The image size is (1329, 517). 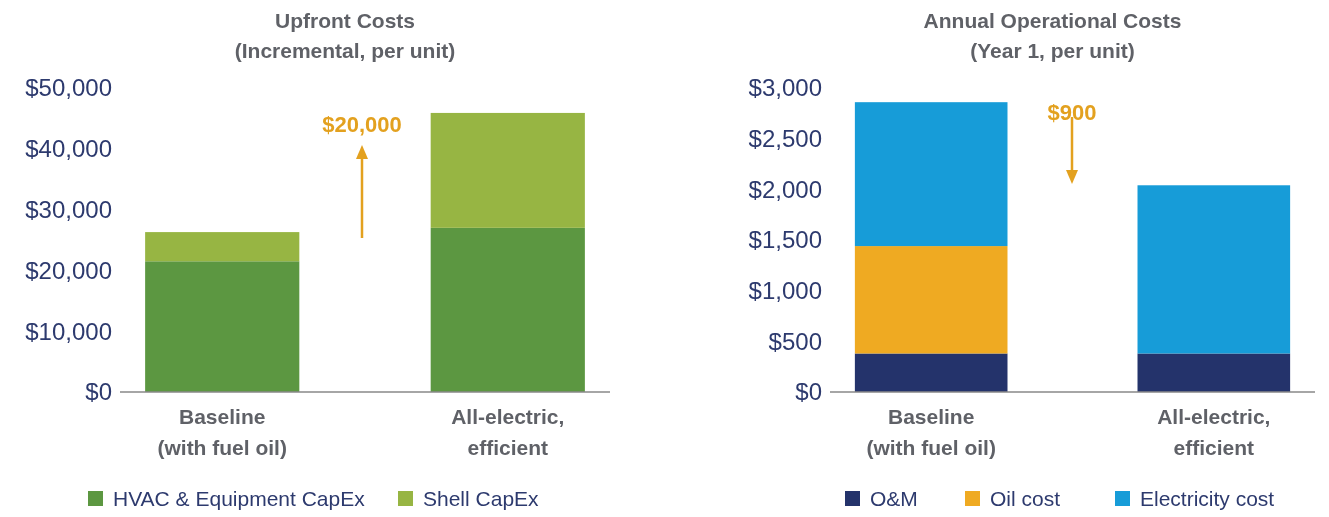 I want to click on chart-title: Annual Operational Costs (Year 1, per unit), so click(x=1052, y=35).